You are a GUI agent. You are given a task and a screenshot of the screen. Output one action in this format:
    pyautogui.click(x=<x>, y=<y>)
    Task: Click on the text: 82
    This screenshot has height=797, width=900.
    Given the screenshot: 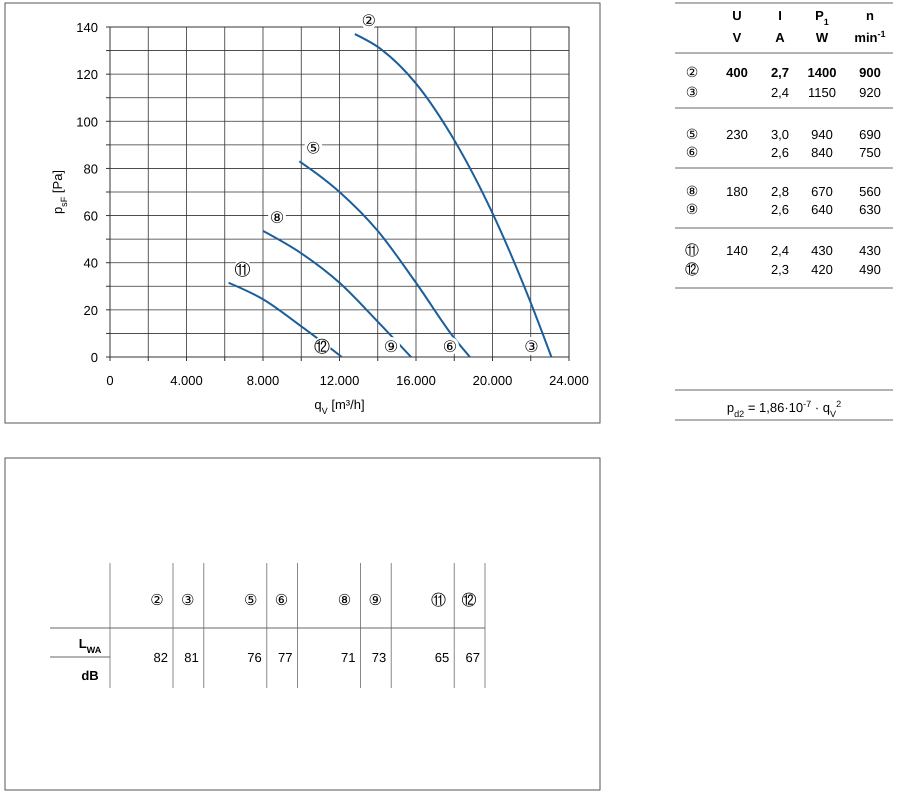 What is the action you would take?
    pyautogui.click(x=161, y=657)
    